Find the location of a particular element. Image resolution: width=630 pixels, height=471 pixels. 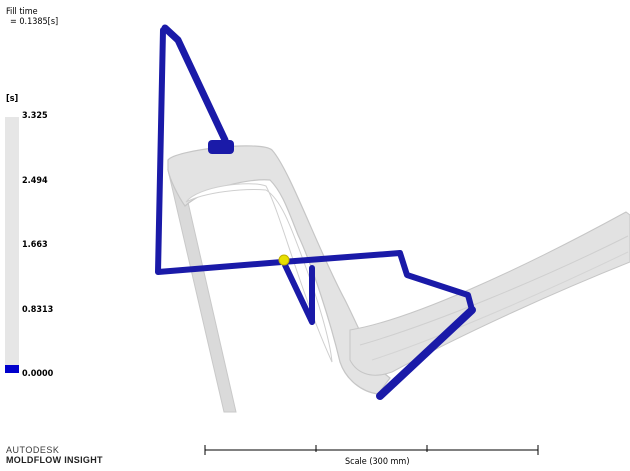

legend-color-bar is located at coordinates (12, 241).